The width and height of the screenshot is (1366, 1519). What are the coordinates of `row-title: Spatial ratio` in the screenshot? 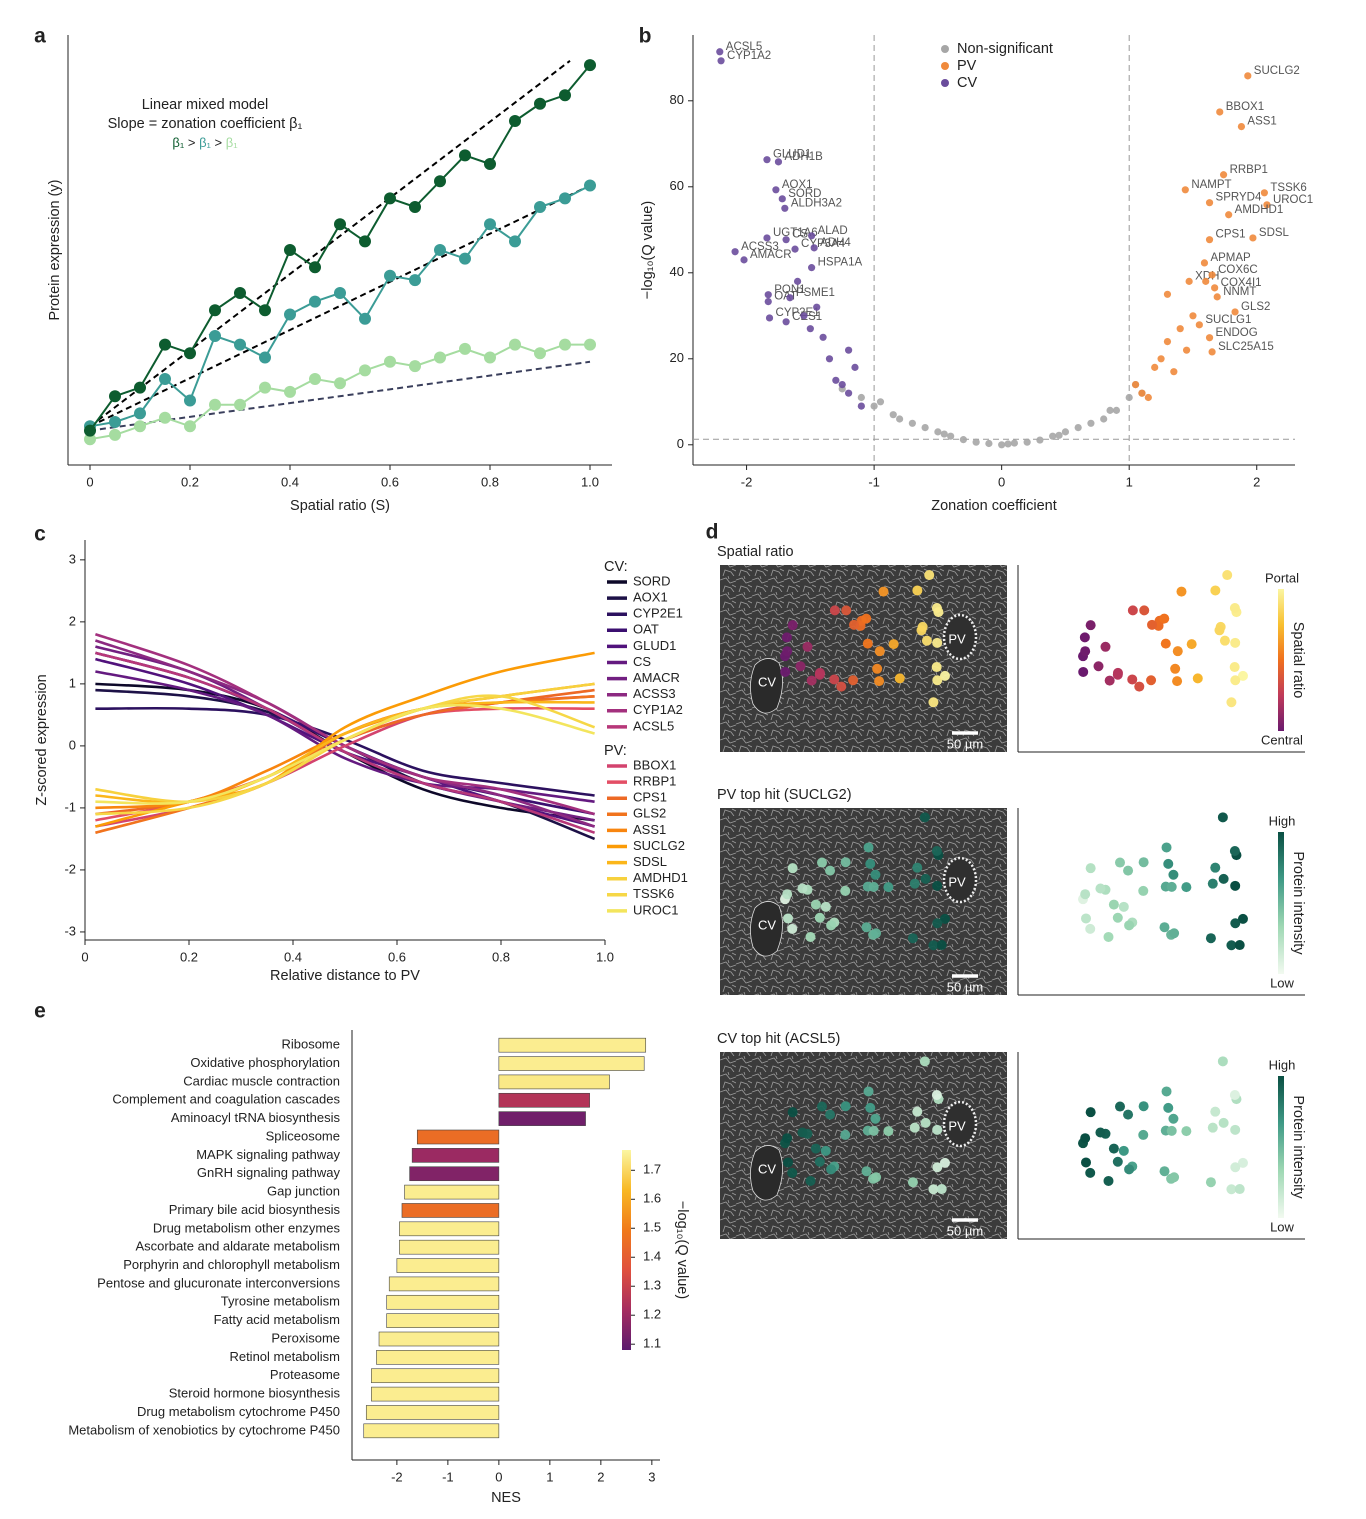 It's located at (755, 552).